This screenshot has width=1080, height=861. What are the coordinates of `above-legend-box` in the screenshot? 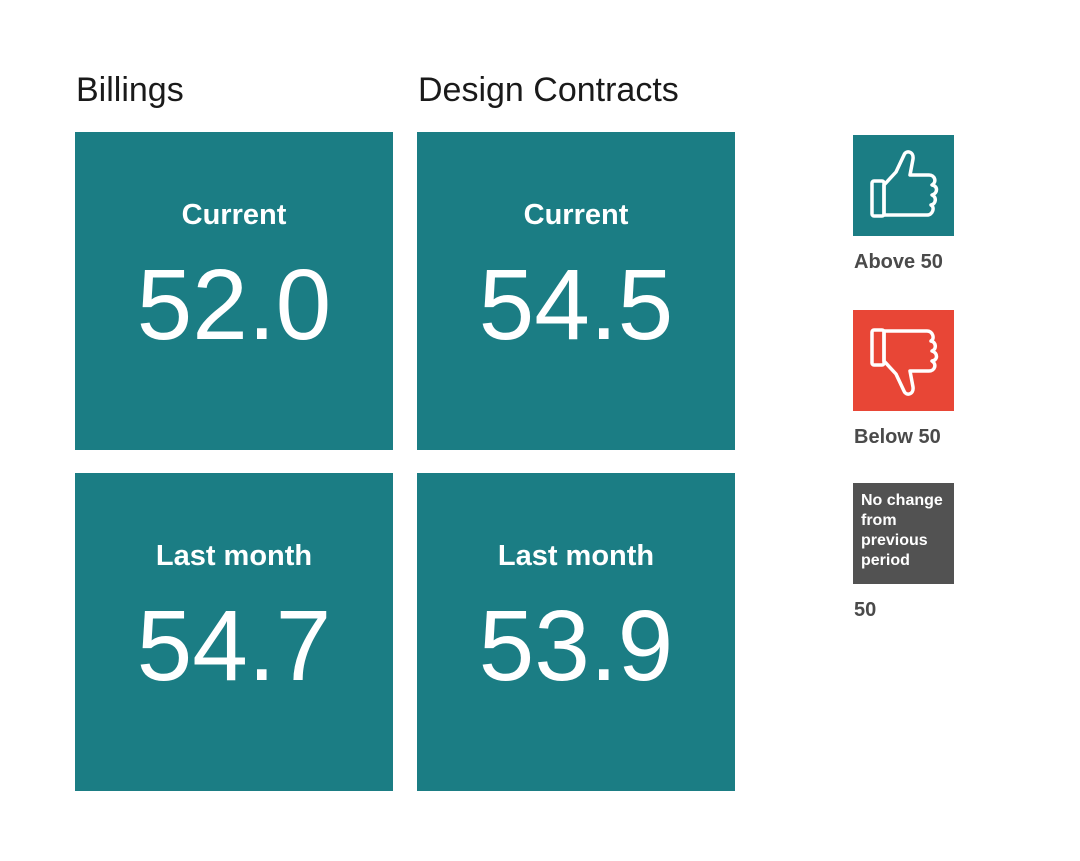 It's located at (903, 185).